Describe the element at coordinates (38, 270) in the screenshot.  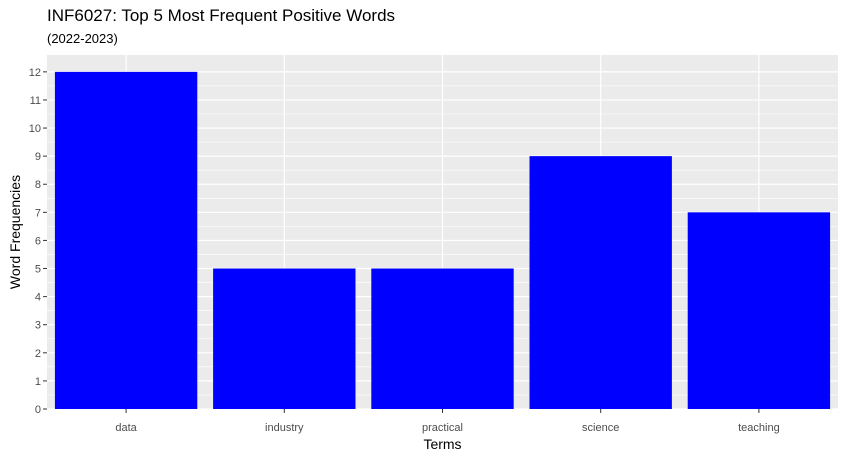
I see `y-tick-label: 5` at that location.